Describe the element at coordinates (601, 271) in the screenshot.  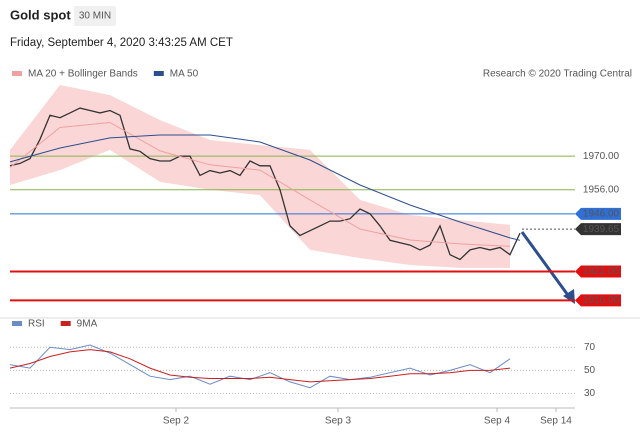
I see `level-label: 1922.00` at that location.